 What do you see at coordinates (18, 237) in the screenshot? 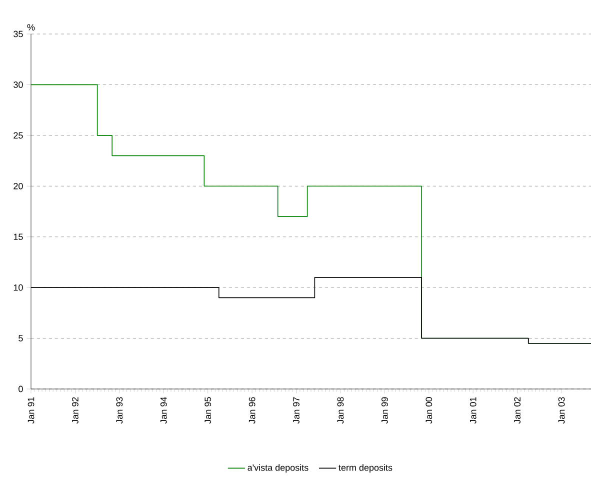
I see `y-tick-label: 15` at bounding box center [18, 237].